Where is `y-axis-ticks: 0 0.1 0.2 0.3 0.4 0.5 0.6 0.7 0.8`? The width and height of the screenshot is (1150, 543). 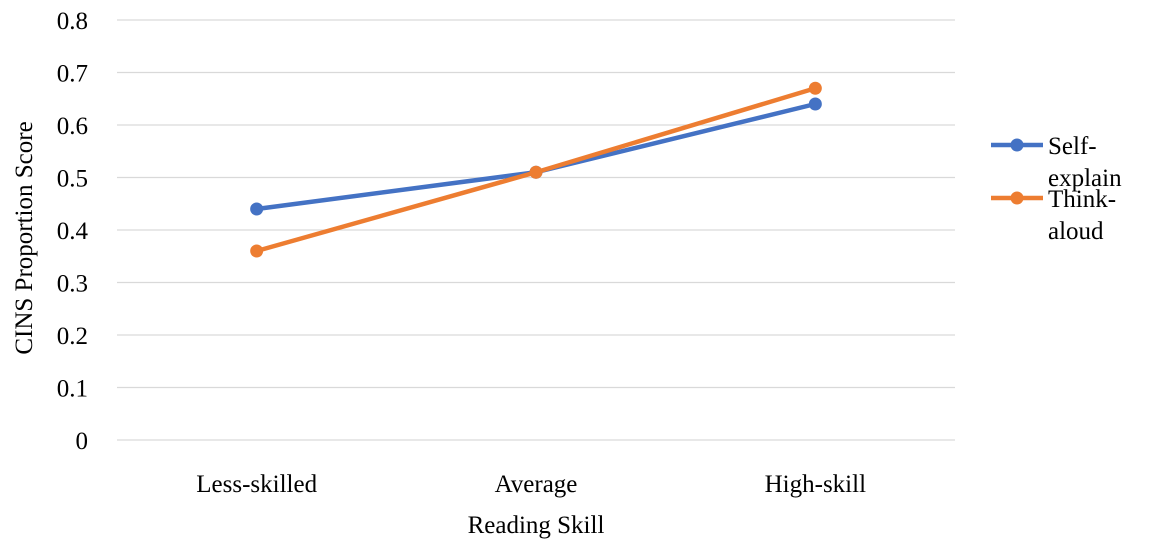
y-axis-ticks: 0 0.1 0.2 0.3 0.4 0.5 0.6 0.7 0.8 is located at coordinates (73, 231).